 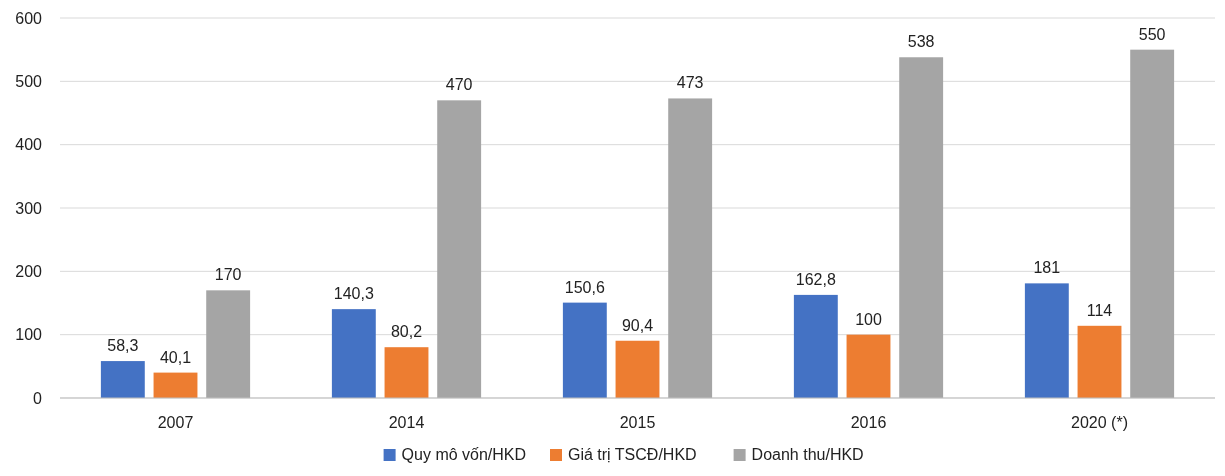 What do you see at coordinates (38, 398) in the screenshot?
I see `y-tick-label: 0` at bounding box center [38, 398].